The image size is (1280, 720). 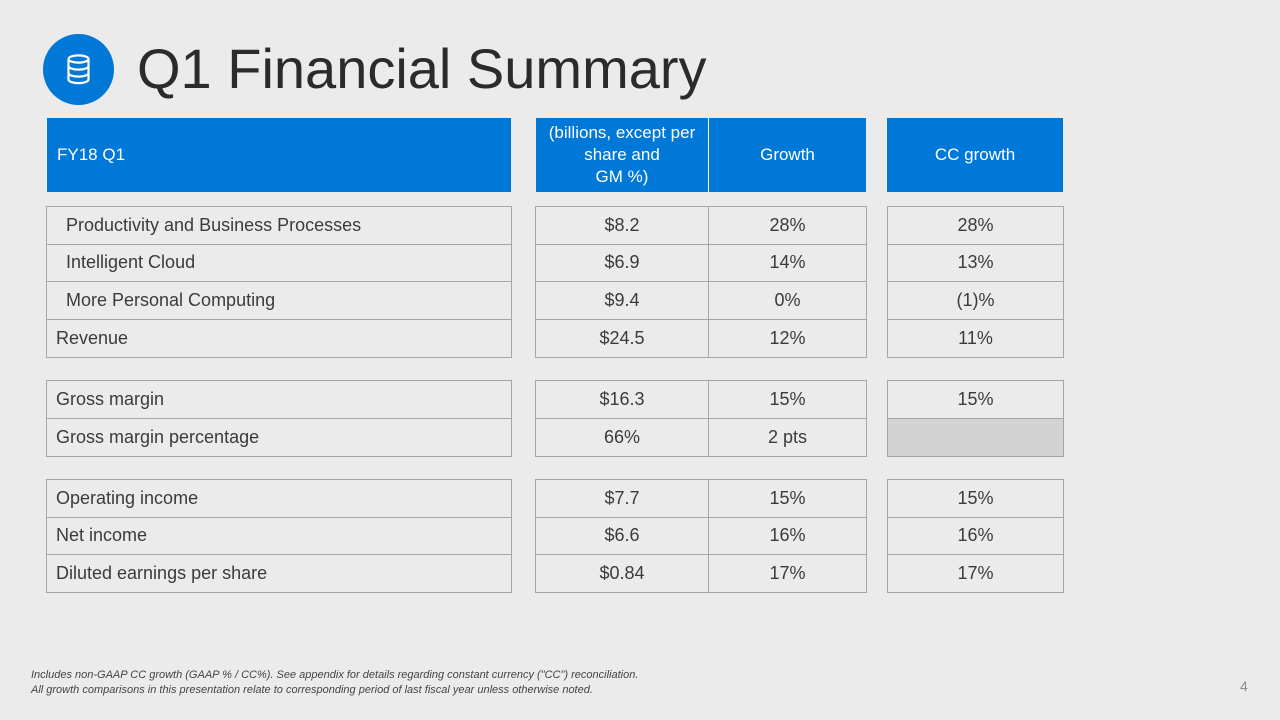 What do you see at coordinates (622, 263) in the screenshot?
I see `amount-cell: $6.9` at bounding box center [622, 263].